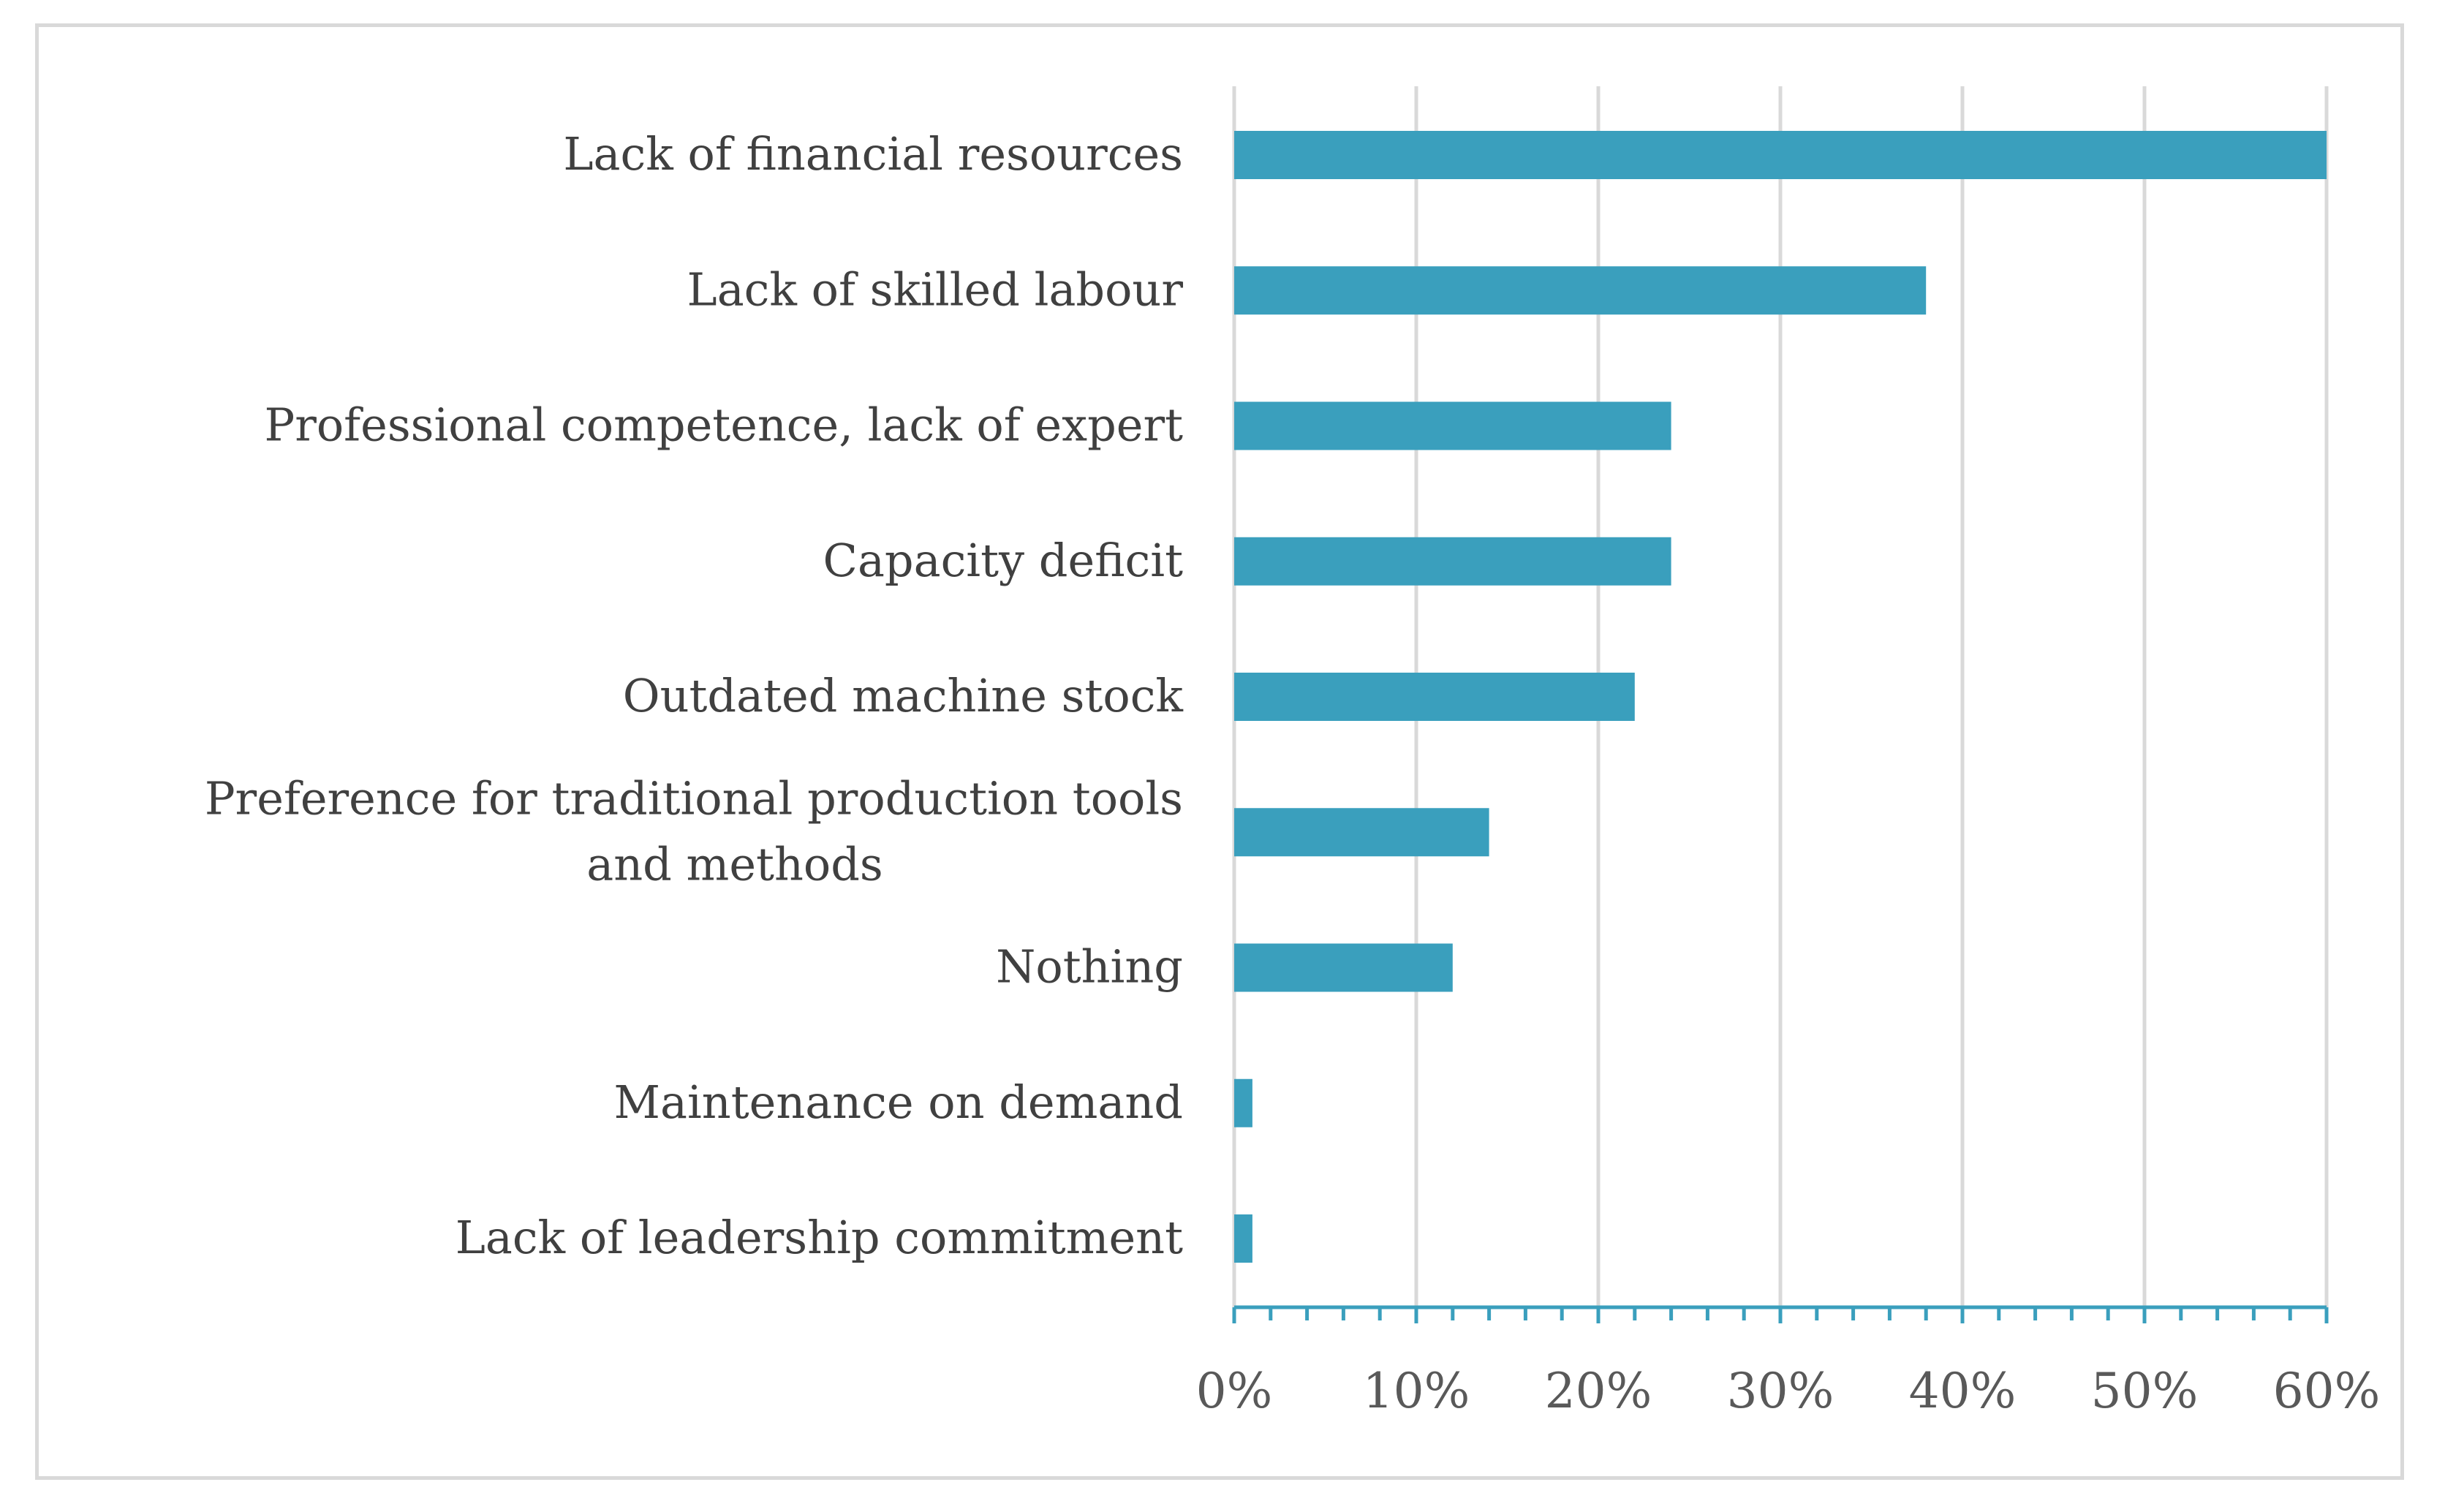  What do you see at coordinates (819, 1237) in the screenshot?
I see `category-label: Lack of leadership commitment` at bounding box center [819, 1237].